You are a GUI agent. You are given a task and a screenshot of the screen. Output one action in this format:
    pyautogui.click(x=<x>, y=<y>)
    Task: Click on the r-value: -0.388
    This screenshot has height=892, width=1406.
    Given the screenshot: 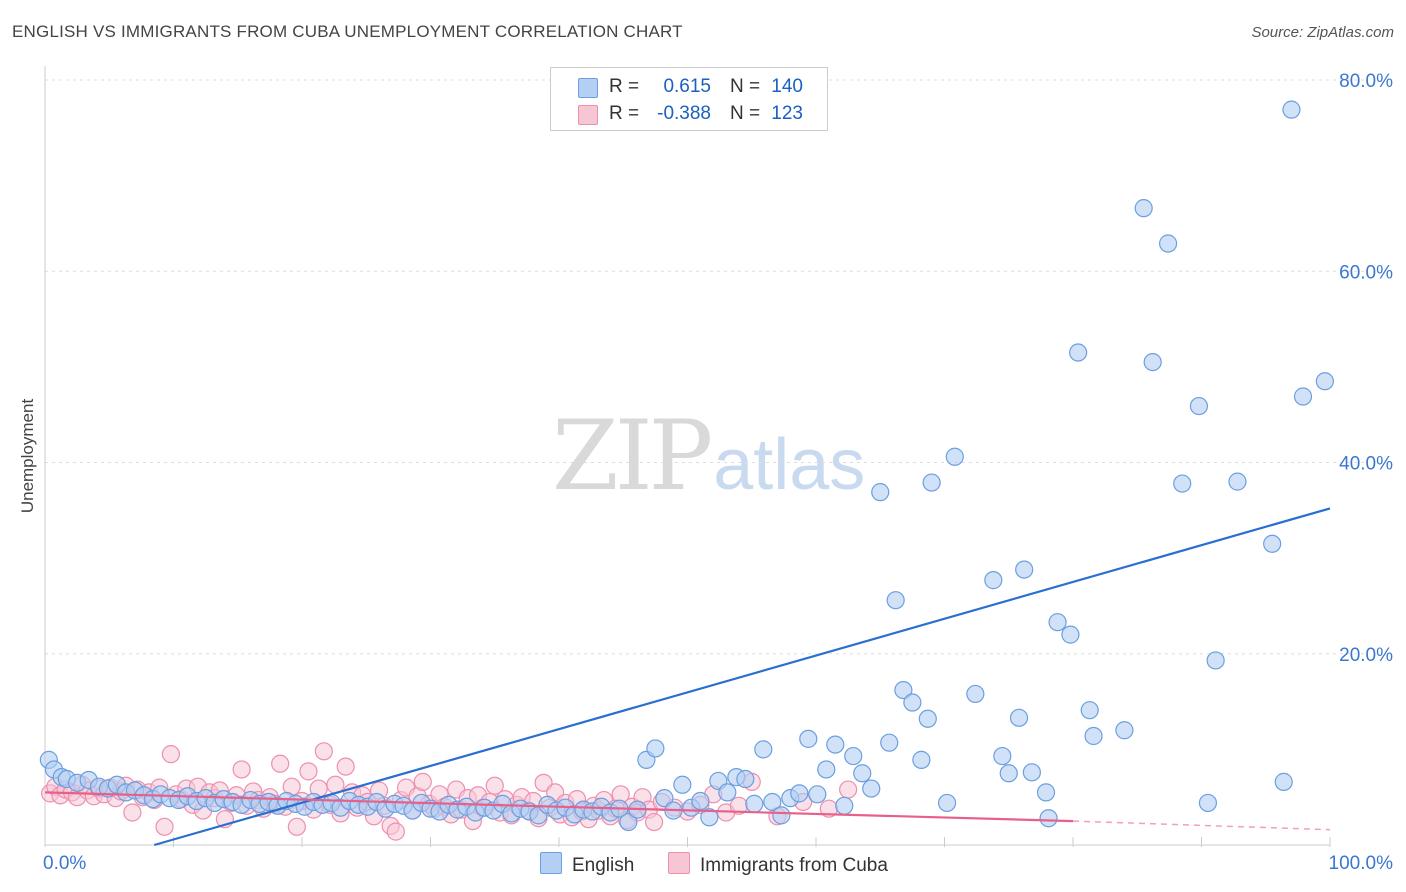 What is the action you would take?
    pyautogui.click(x=684, y=113)
    